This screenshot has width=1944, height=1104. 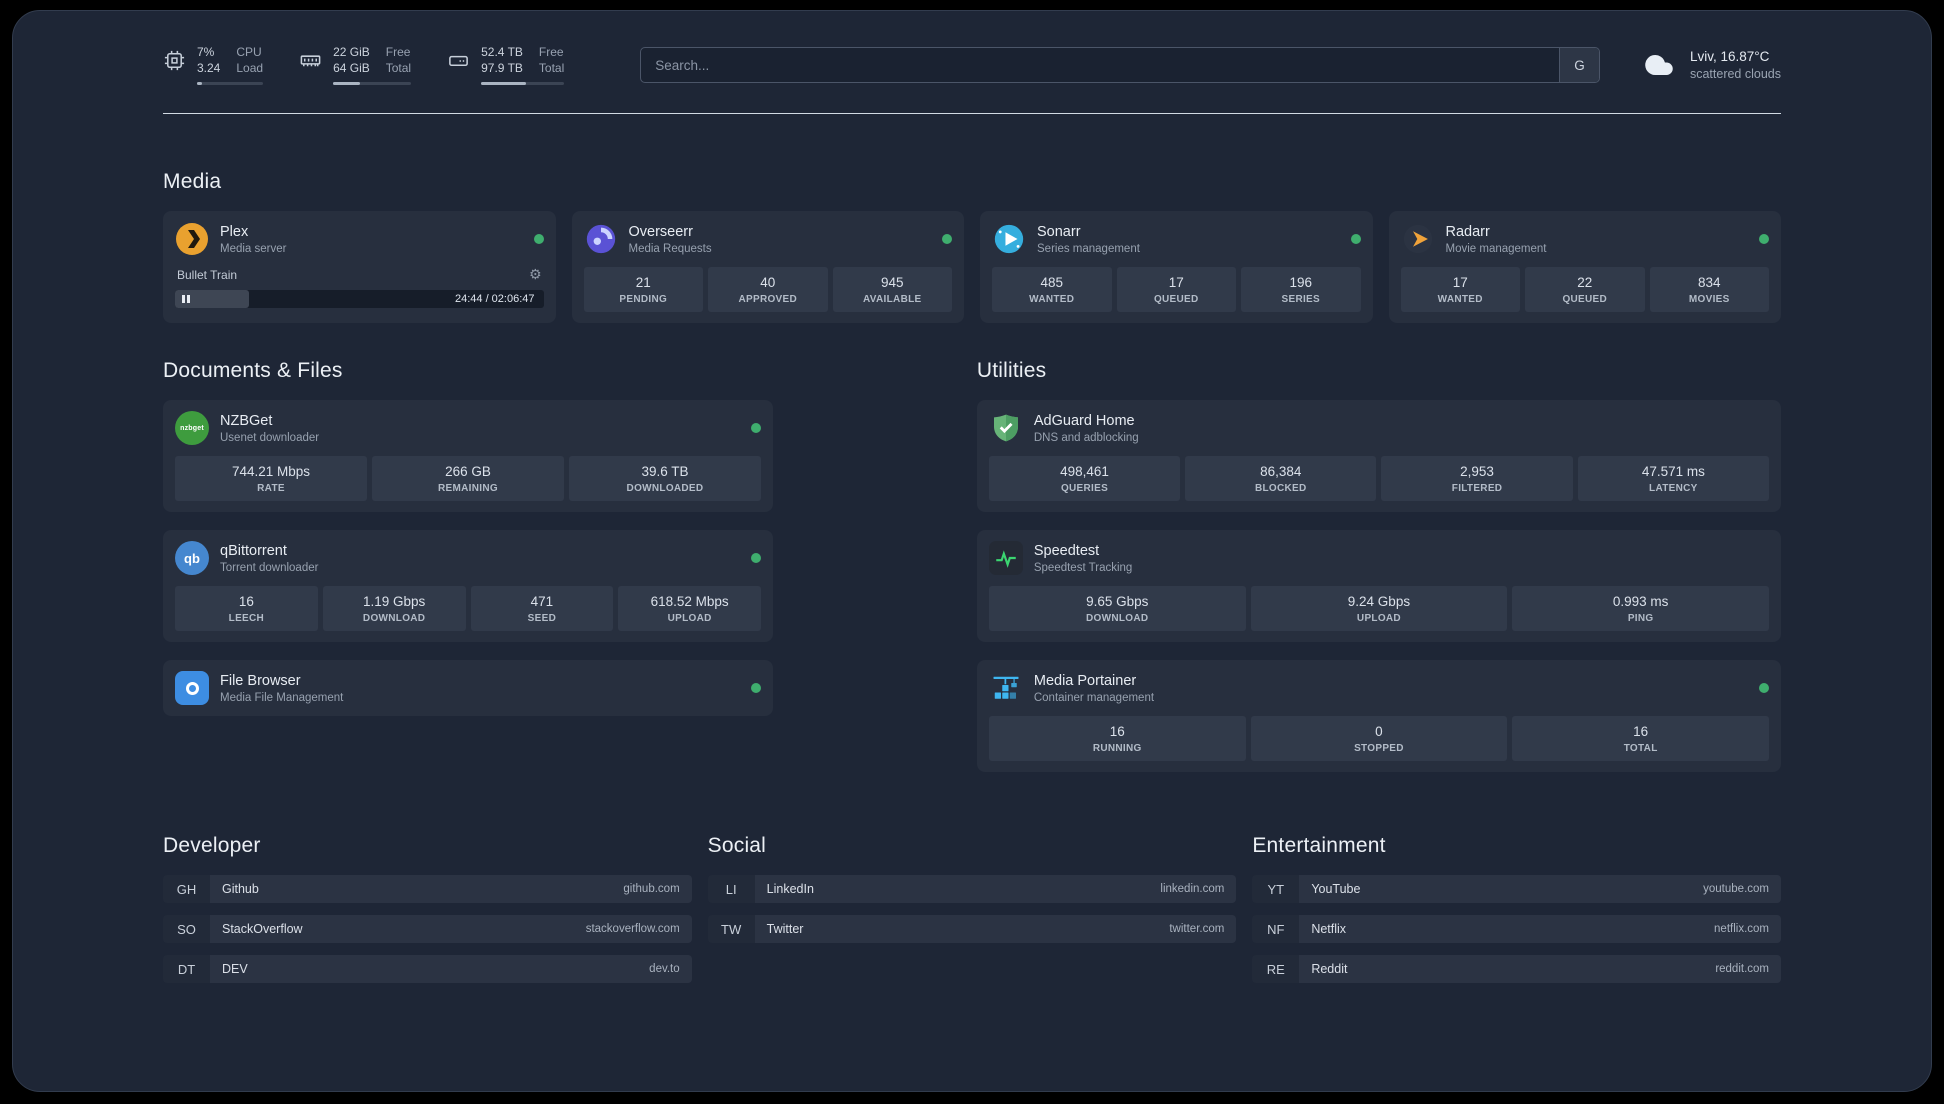 I want to click on bookmark-github: GH Github github.com, so click(x=427, y=889).